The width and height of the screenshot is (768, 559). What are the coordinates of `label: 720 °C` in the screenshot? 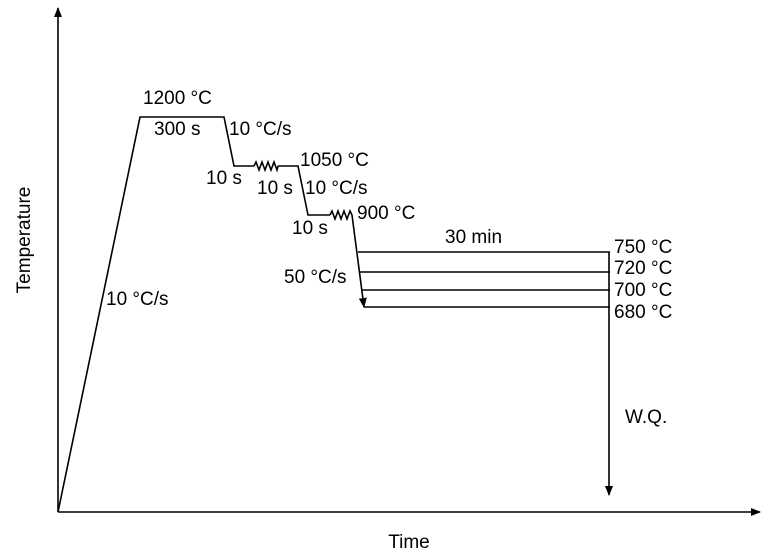 It's located at (643, 268).